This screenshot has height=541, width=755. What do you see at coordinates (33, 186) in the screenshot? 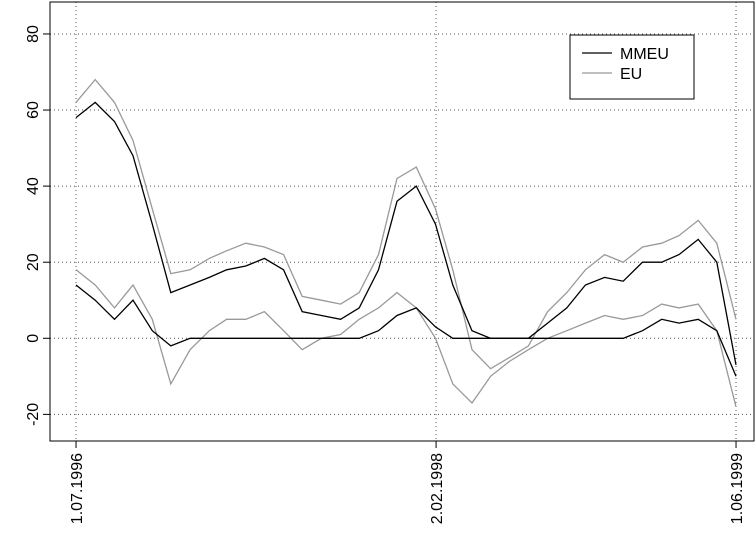
I see `y-tick-label: 40` at bounding box center [33, 186].